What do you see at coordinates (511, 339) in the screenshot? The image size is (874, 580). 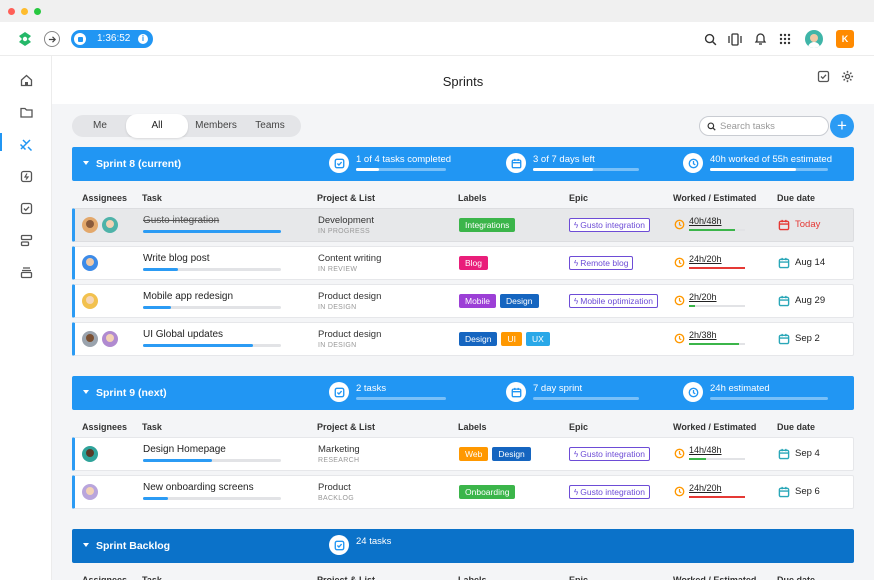 I see `label-tag: UI` at bounding box center [511, 339].